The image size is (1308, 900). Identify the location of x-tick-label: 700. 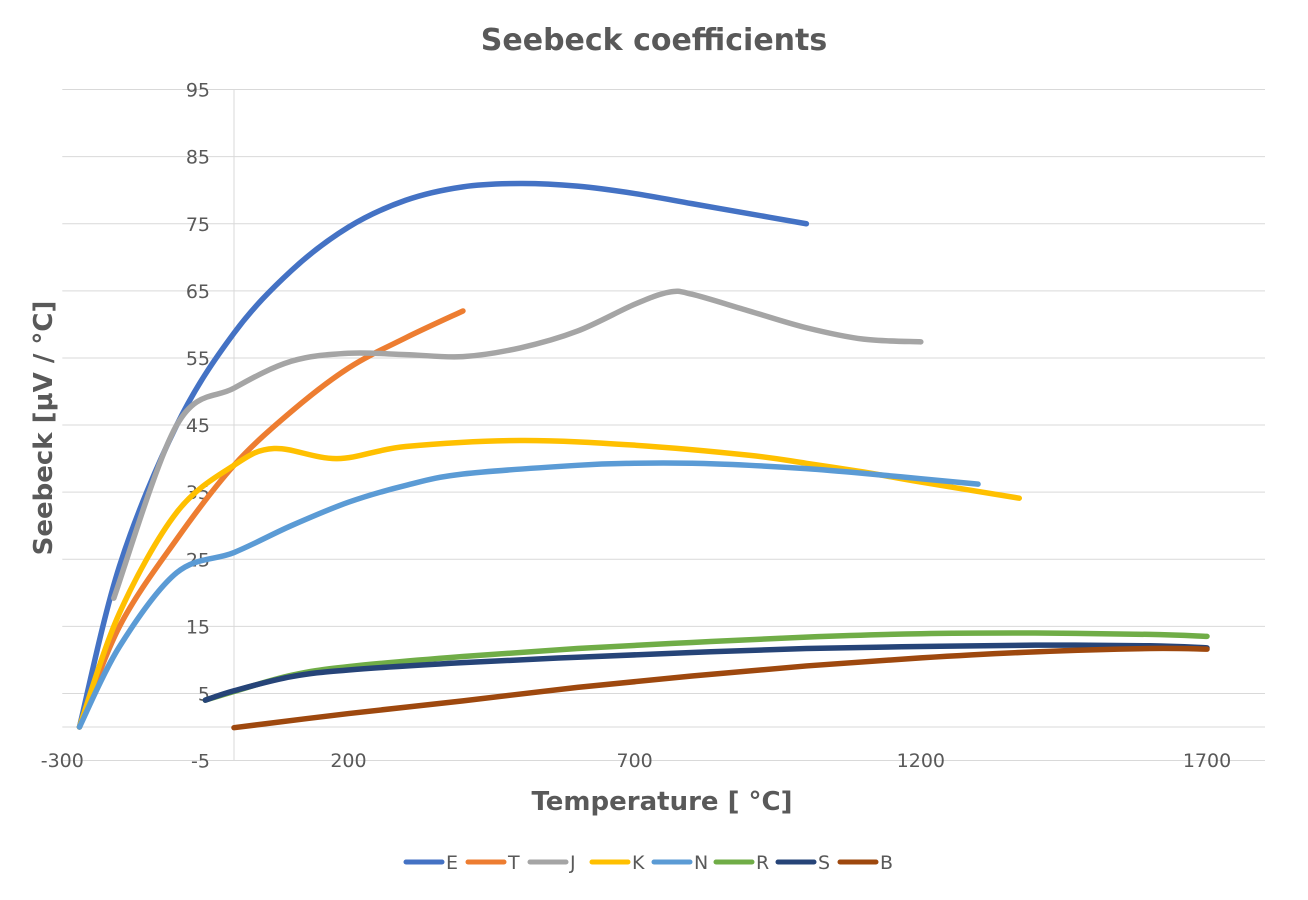
(635, 761).